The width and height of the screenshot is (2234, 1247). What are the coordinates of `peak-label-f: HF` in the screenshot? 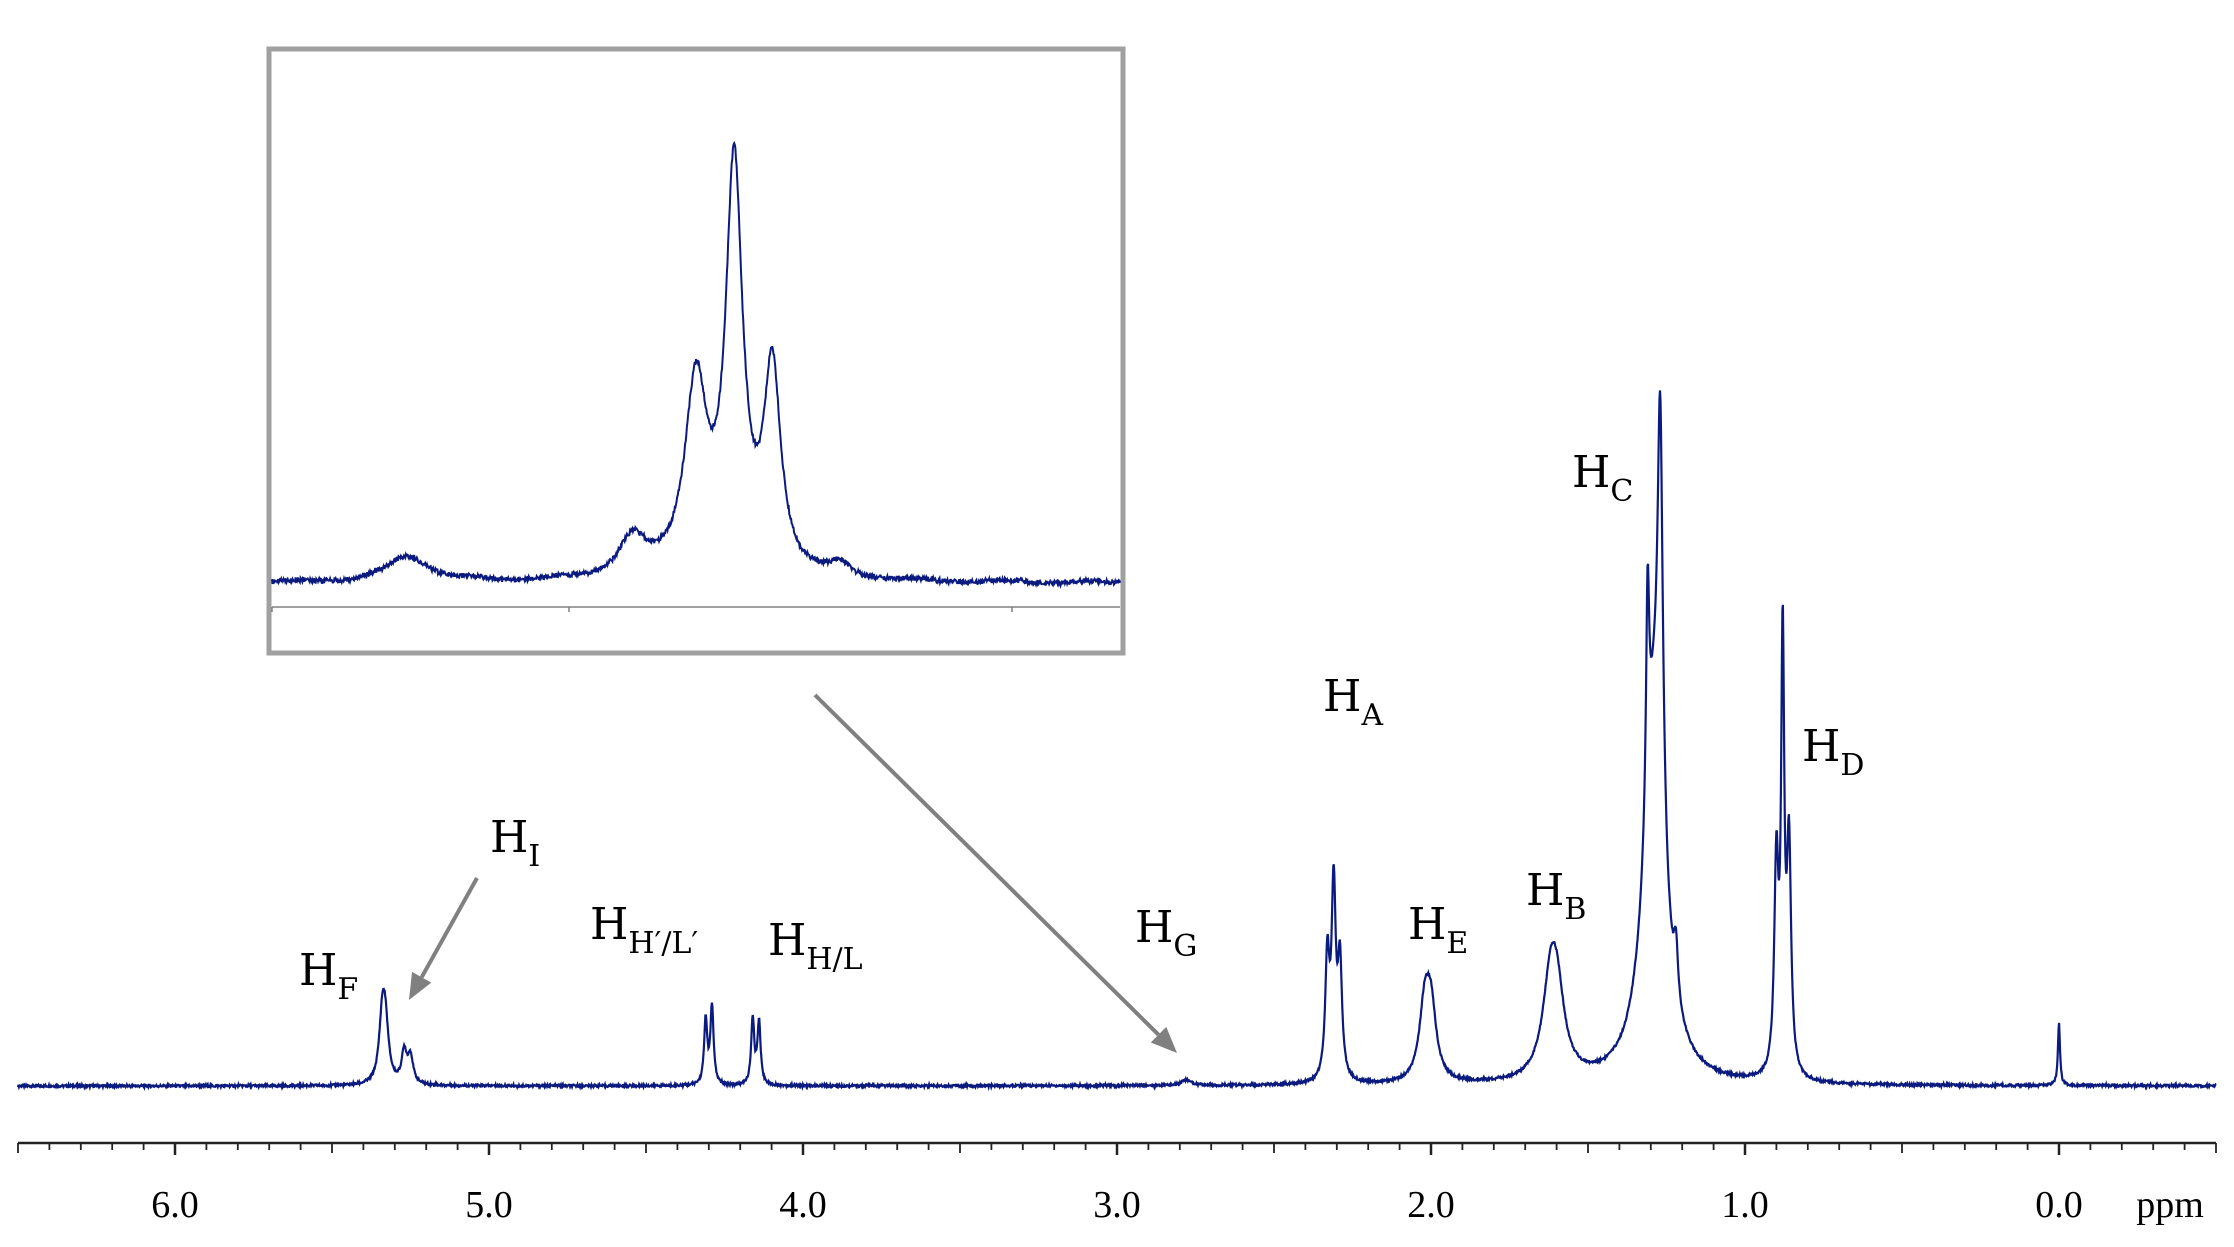 It's located at (328, 976).